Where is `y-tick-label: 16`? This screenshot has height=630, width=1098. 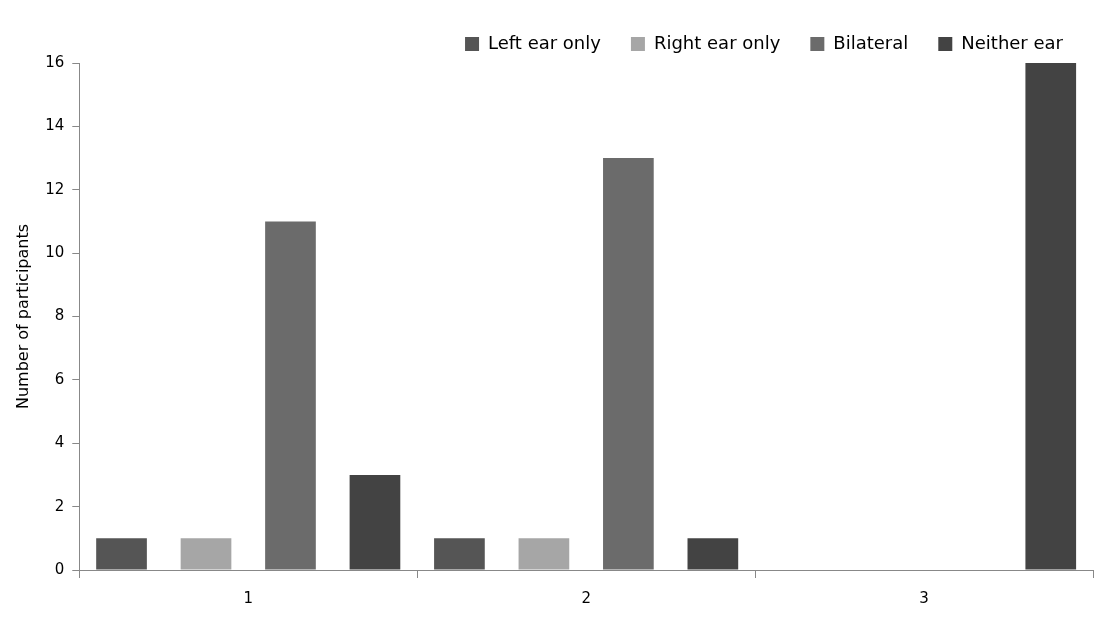
y-tick-label: 16 is located at coordinates (55, 61).